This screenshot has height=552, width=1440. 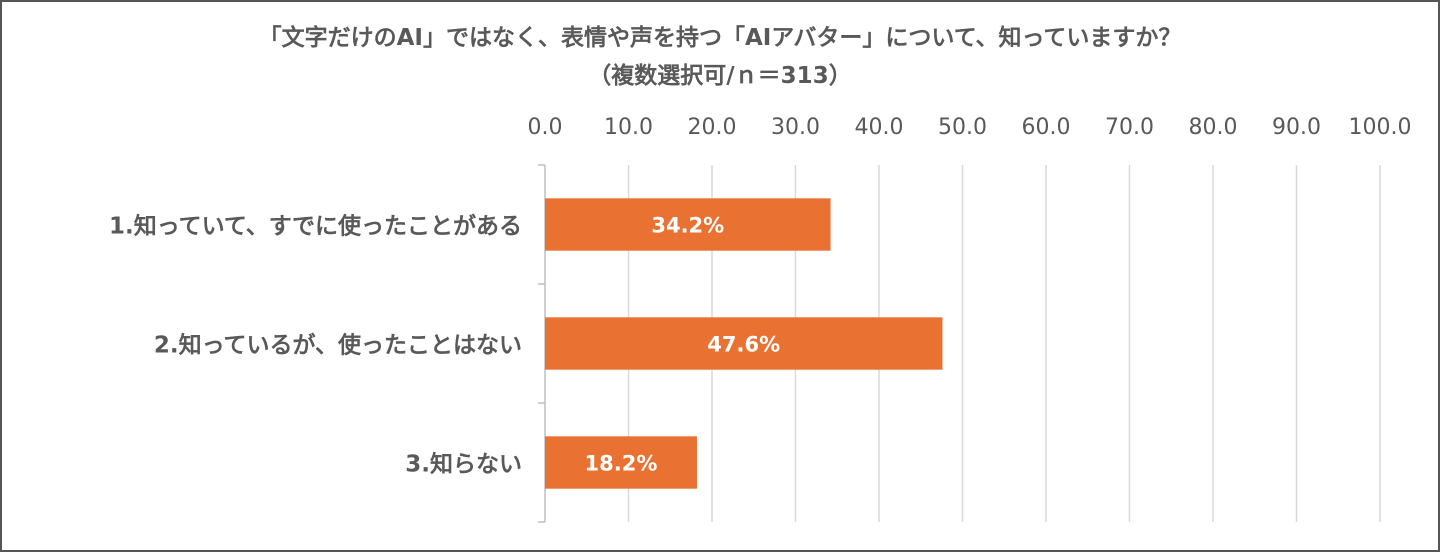 I want to click on x-tick-label: 30.0, so click(x=795, y=127).